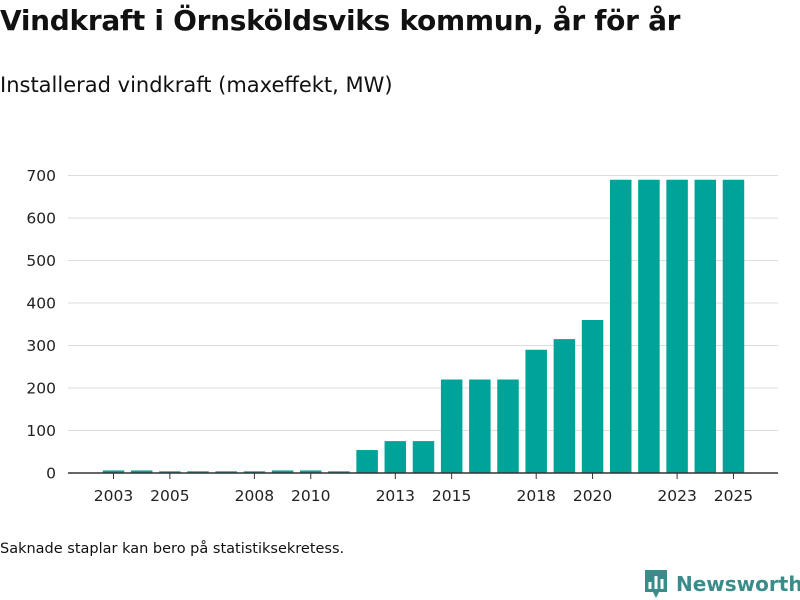 This screenshot has height=600, width=800. I want to click on bar-chart-icon, so click(656, 584).